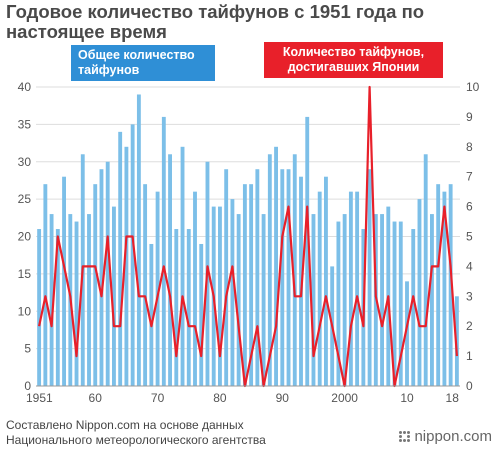 The image size is (500, 450). Describe the element at coordinates (453, 436) in the screenshot. I see `logo-text: nippon.com` at that location.